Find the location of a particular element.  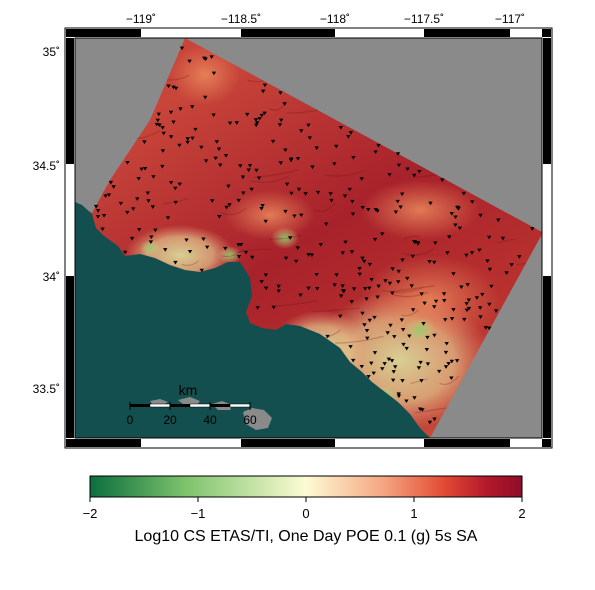

latitude-tick: 34˚ is located at coordinates (51, 277).